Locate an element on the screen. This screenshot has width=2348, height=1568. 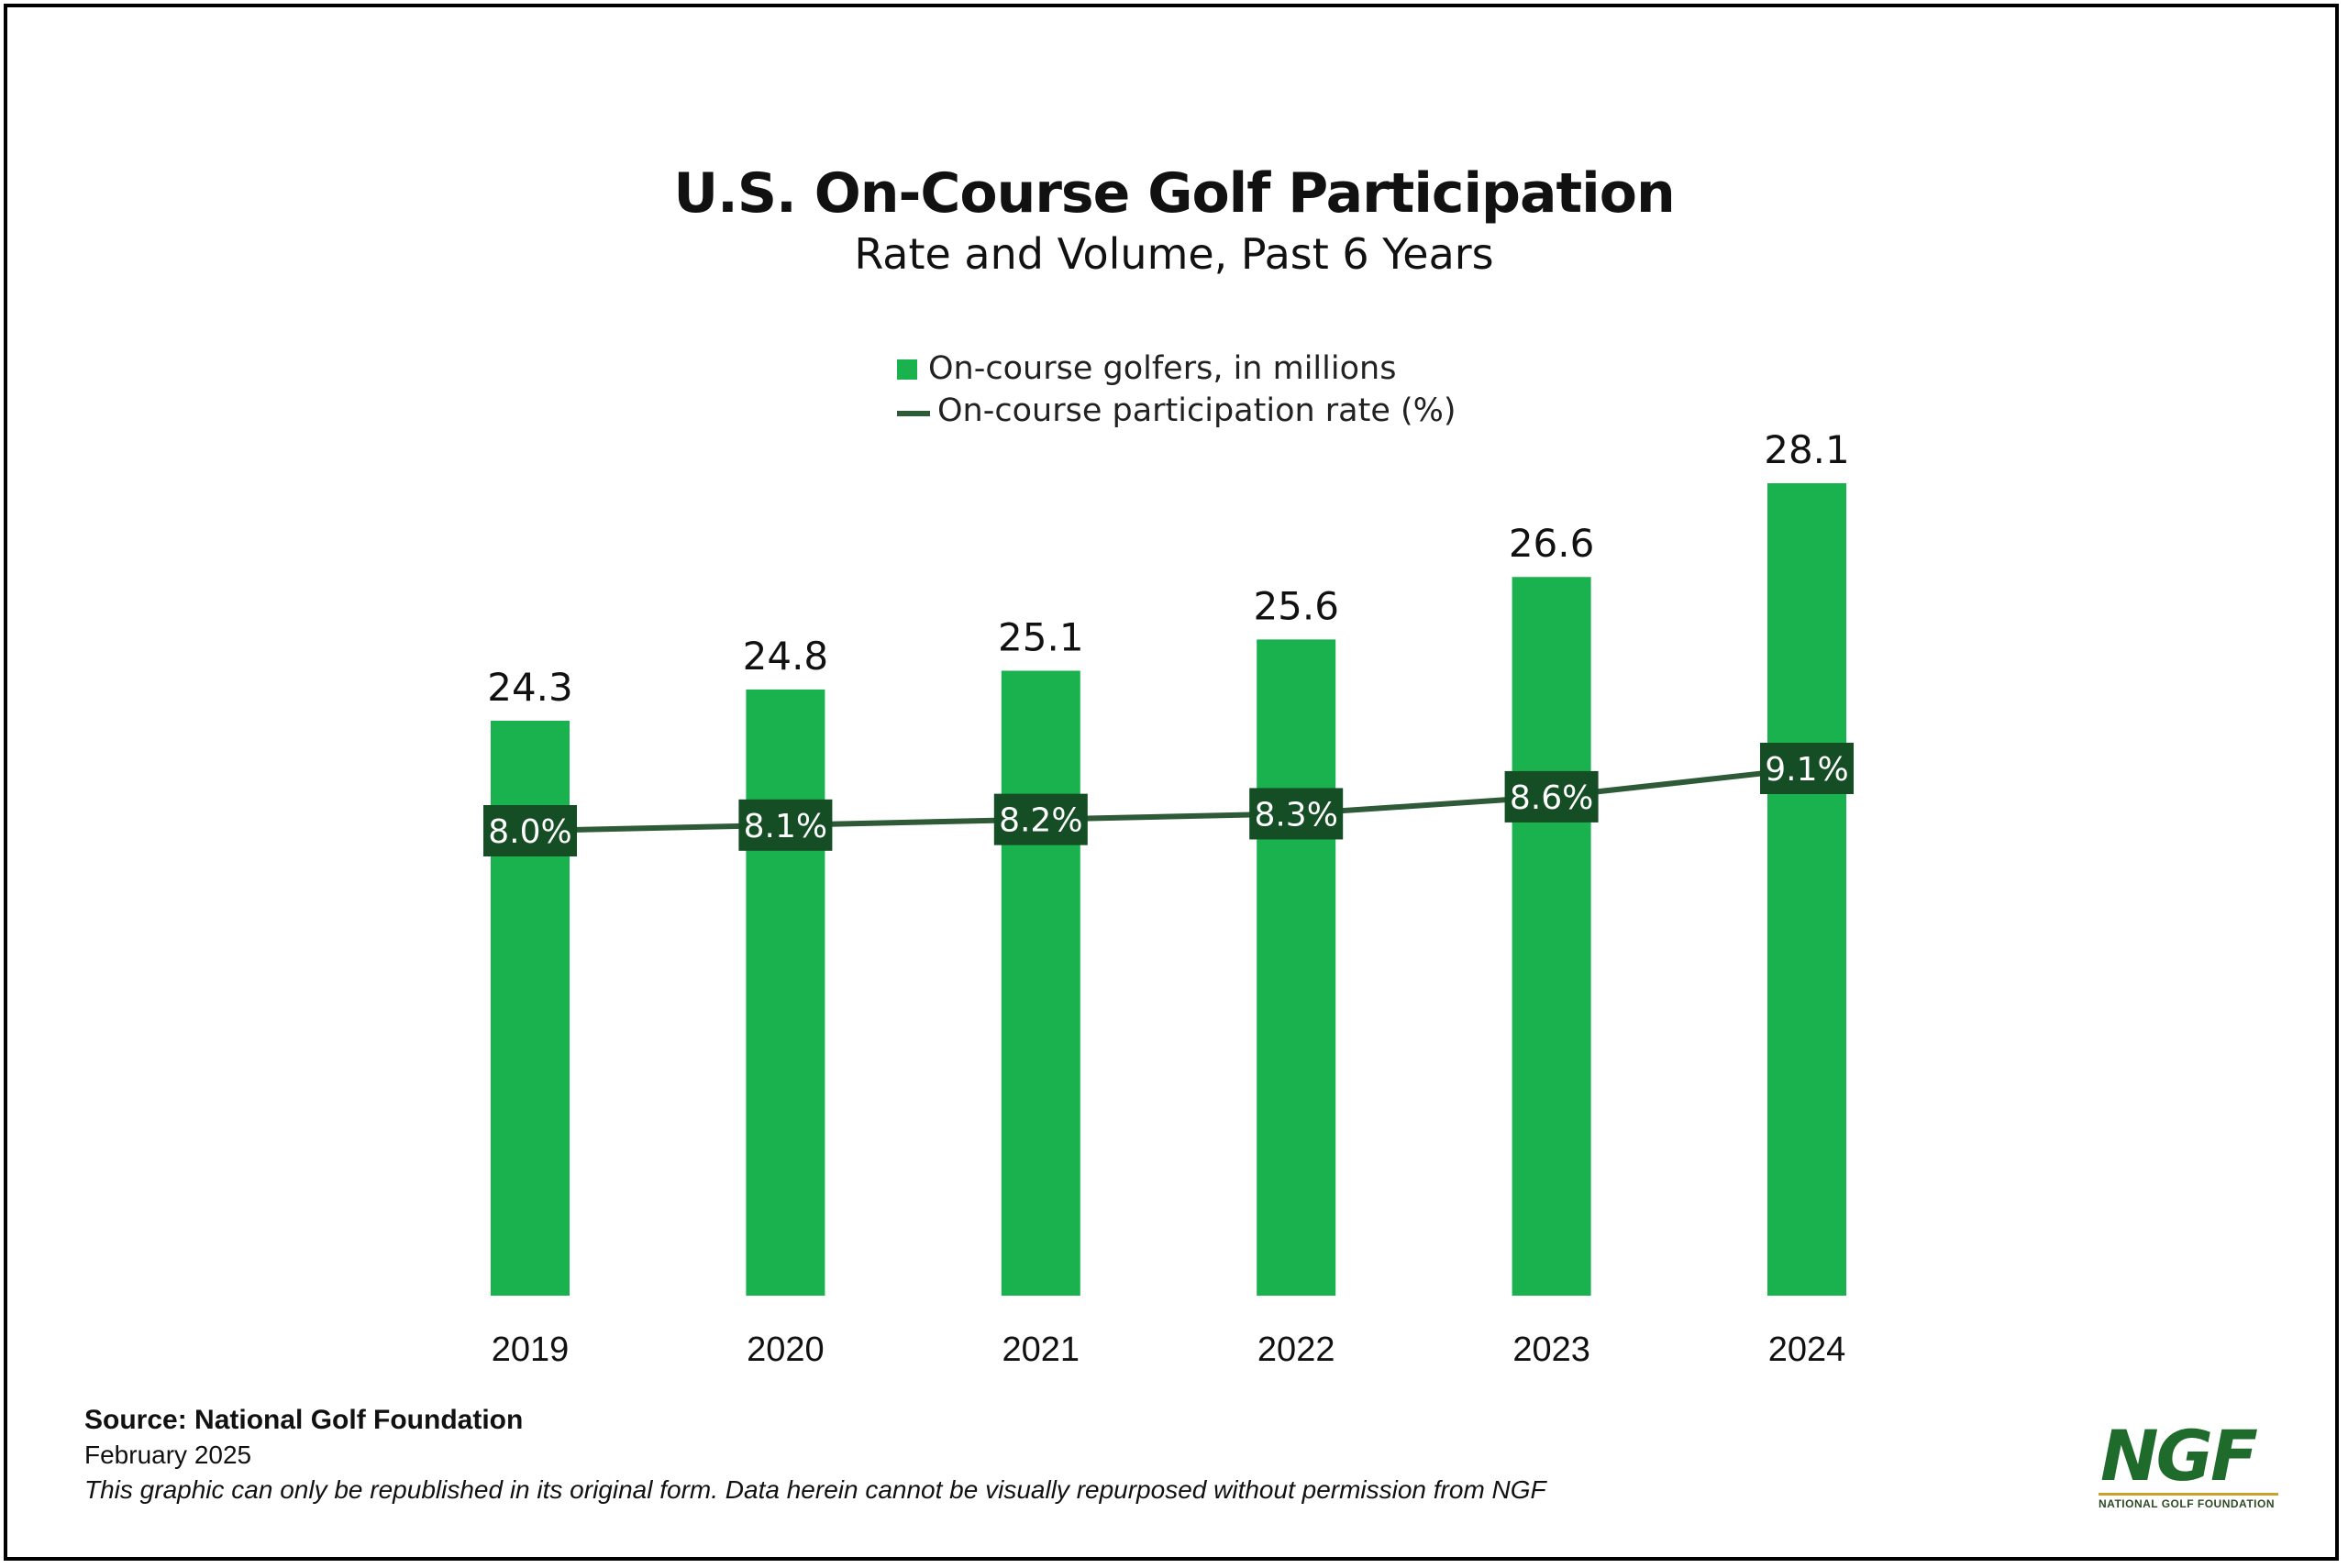
rate-label-2022: 8.3% is located at coordinates (1295, 815).